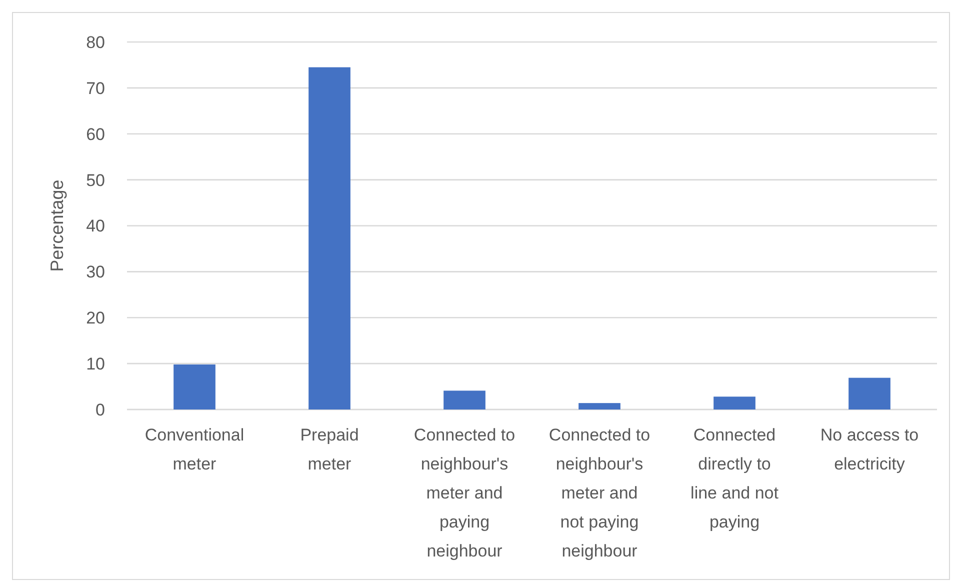 This screenshot has width=955, height=581. Describe the element at coordinates (95, 318) in the screenshot. I see `y-tick-label: 20` at that location.